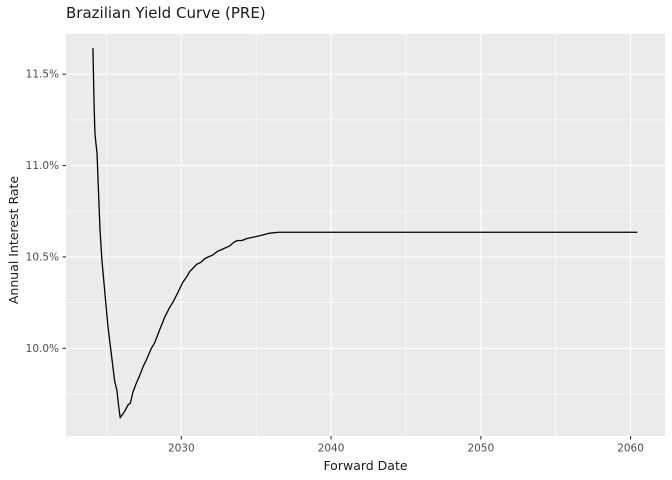 This screenshot has height=480, width=672. What do you see at coordinates (630, 449) in the screenshot?
I see `x-tick-label: 2060` at bounding box center [630, 449].